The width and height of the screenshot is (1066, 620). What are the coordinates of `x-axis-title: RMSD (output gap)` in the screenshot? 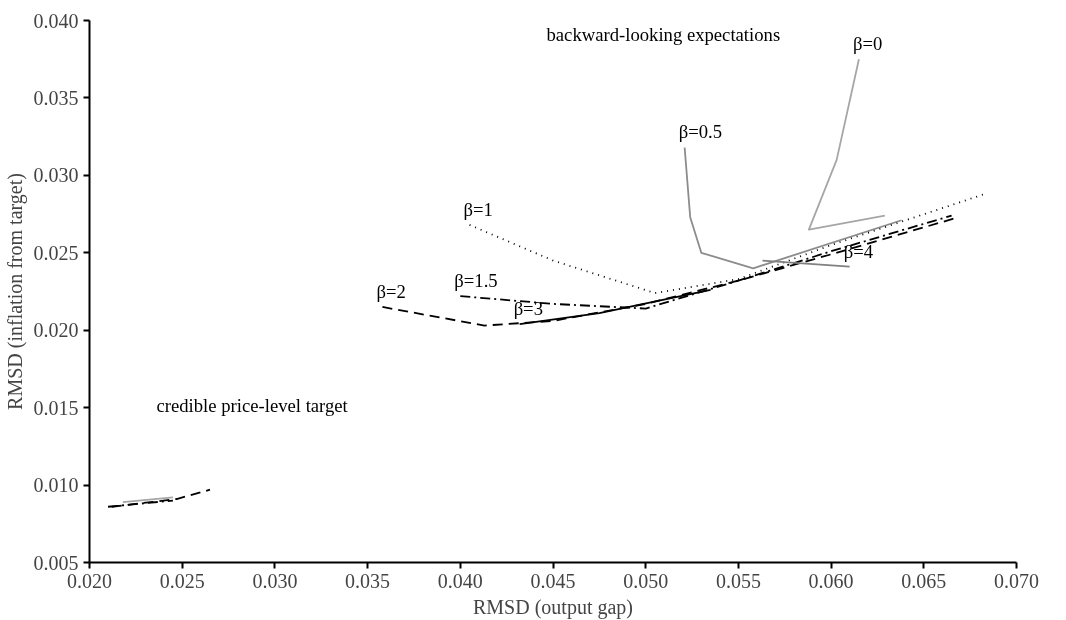 It's located at (553, 607).